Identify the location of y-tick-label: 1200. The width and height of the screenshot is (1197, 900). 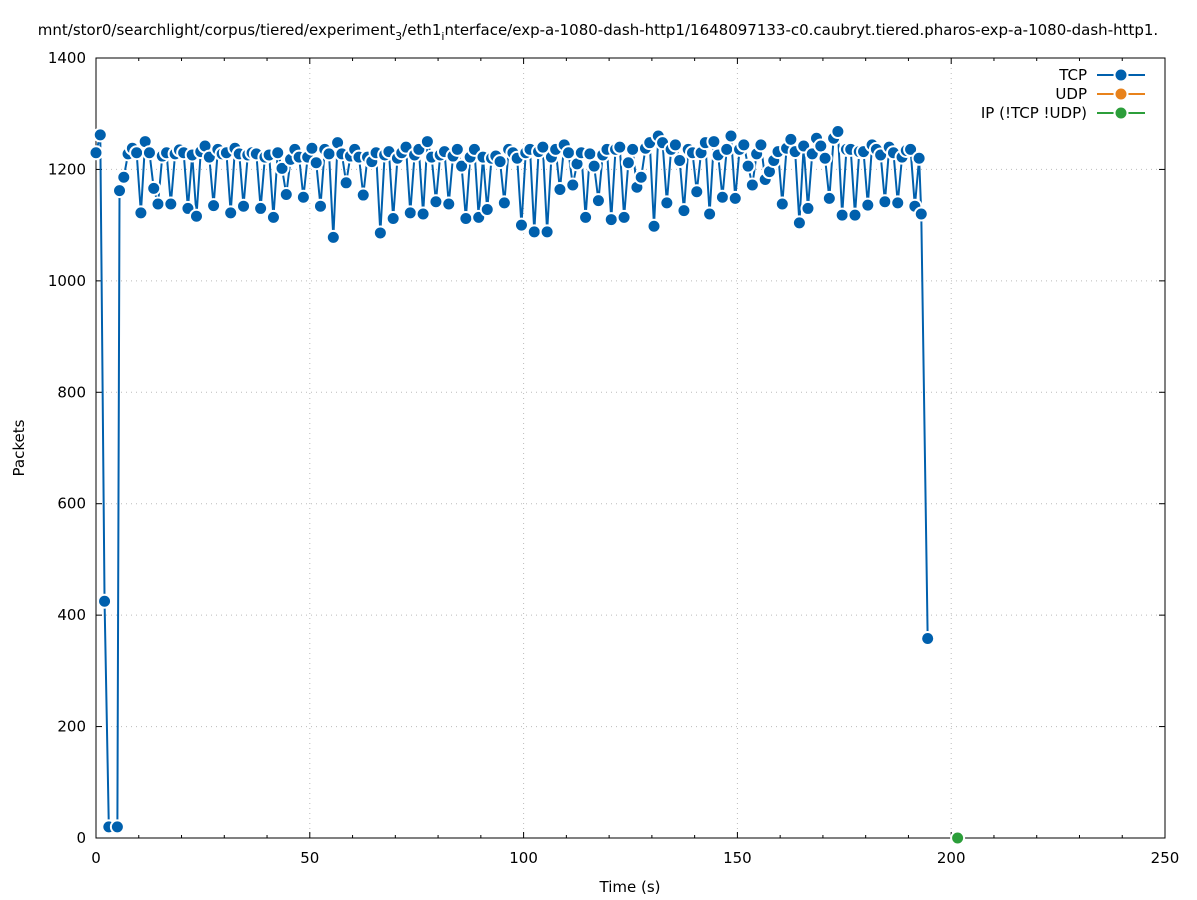
(67, 169).